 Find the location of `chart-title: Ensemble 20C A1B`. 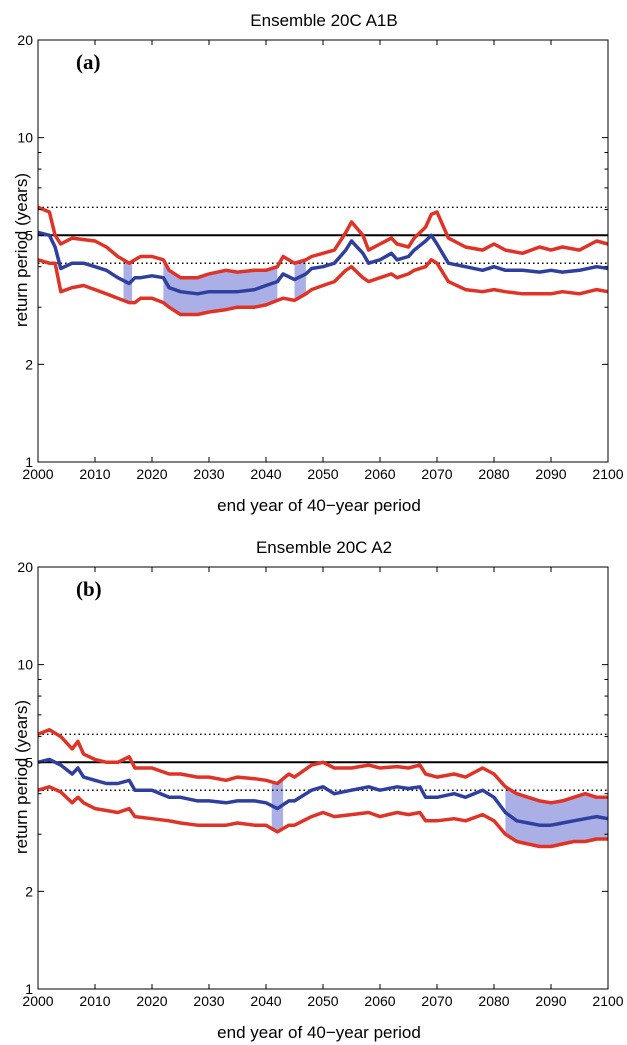

chart-title: Ensemble 20C A1B is located at coordinates (323, 20).